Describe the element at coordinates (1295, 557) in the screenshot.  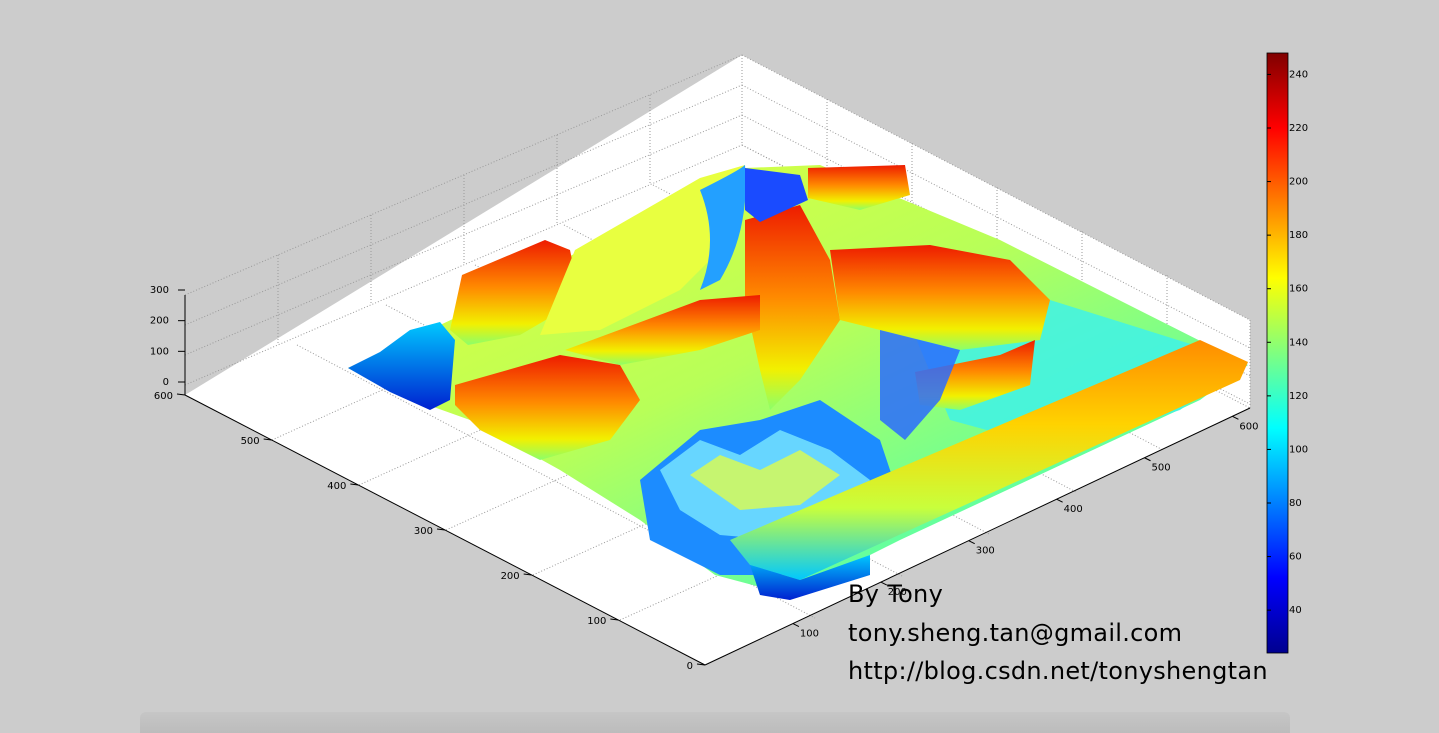
I see `colorbar-tick-label: 60` at that location.